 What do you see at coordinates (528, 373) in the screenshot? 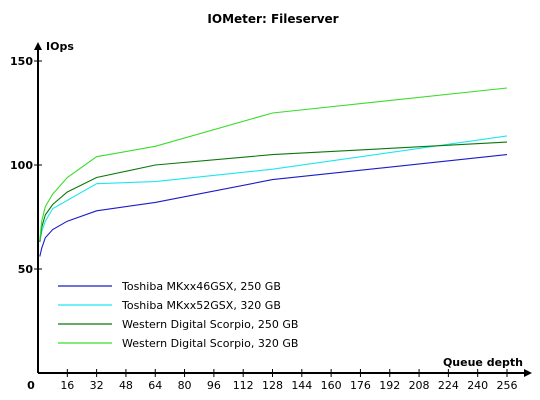
I see `x-axis-arrow` at bounding box center [528, 373].